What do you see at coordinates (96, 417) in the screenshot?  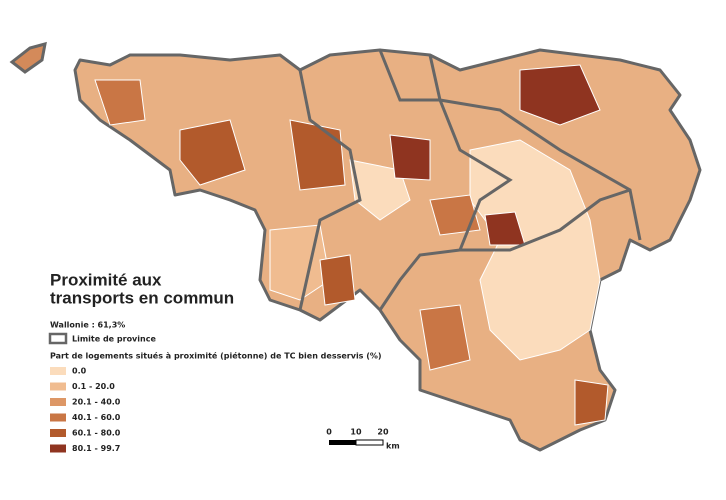 I see `legend-label: 40.1 - 60.0` at bounding box center [96, 417].